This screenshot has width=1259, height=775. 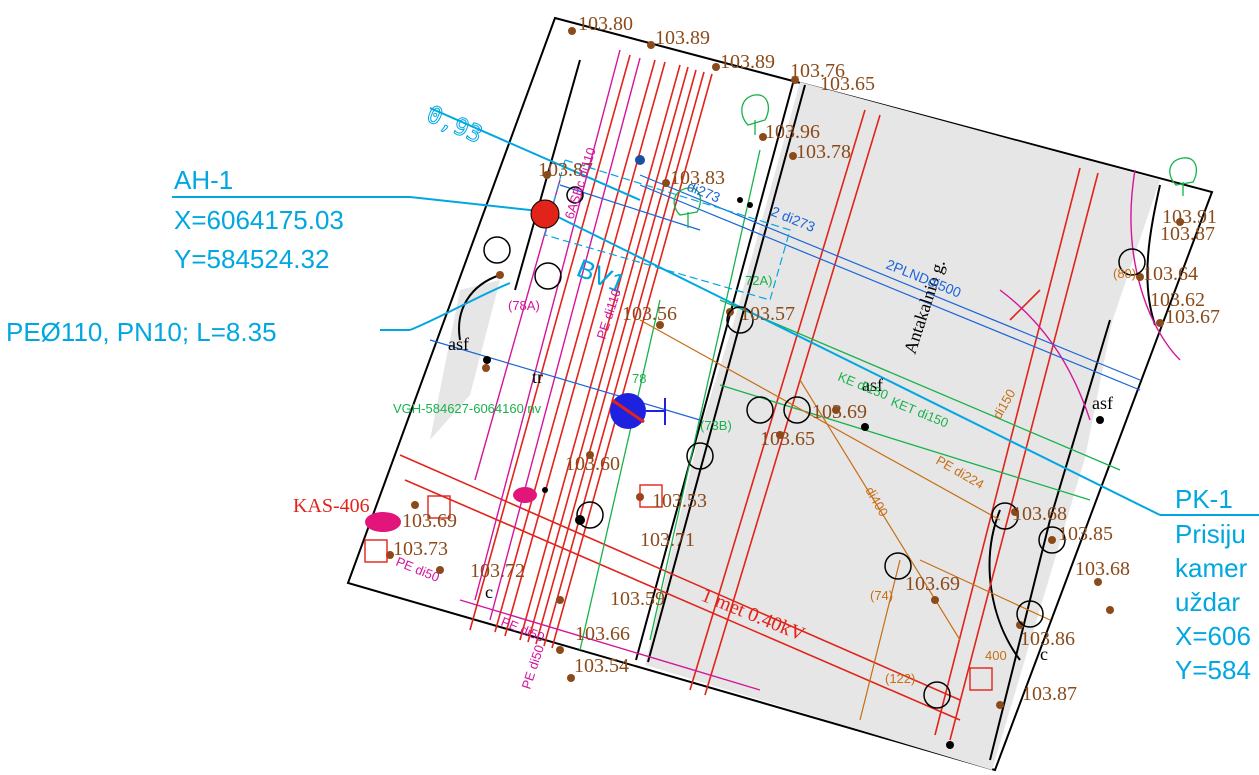 I want to click on pk1-line1: Prisiju, so click(x=1210, y=534).